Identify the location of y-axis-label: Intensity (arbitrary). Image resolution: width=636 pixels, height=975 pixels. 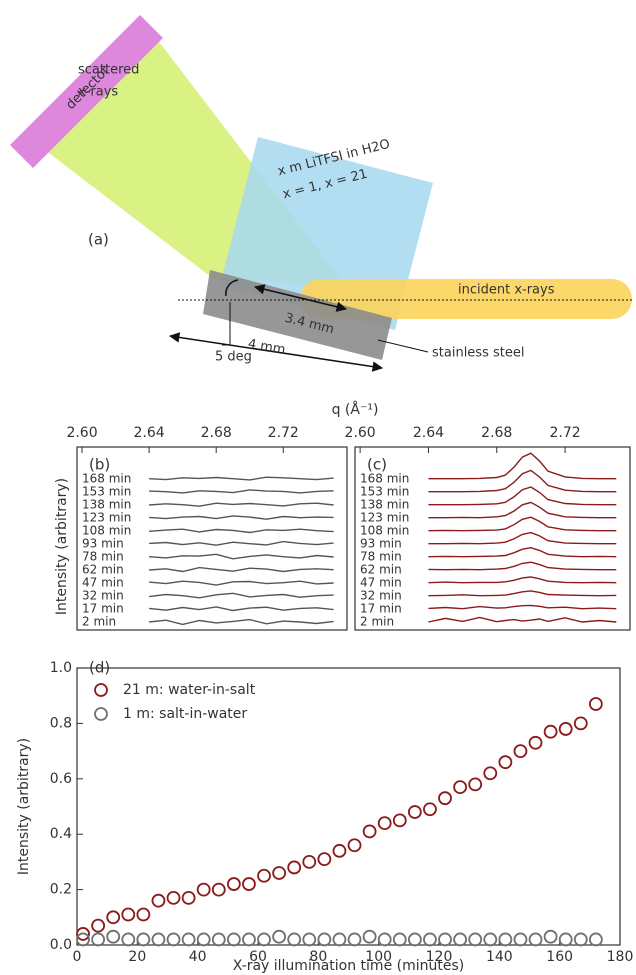
(62, 546).